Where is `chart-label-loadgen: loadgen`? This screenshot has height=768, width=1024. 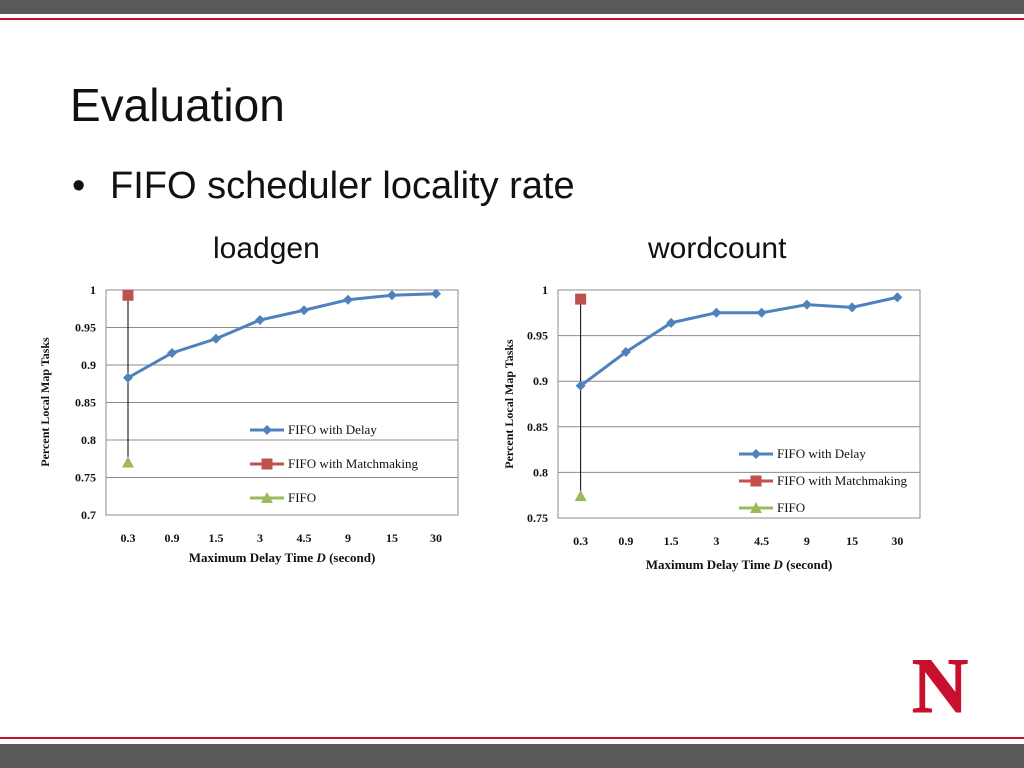 chart-label-loadgen: loadgen is located at coordinates (266, 248).